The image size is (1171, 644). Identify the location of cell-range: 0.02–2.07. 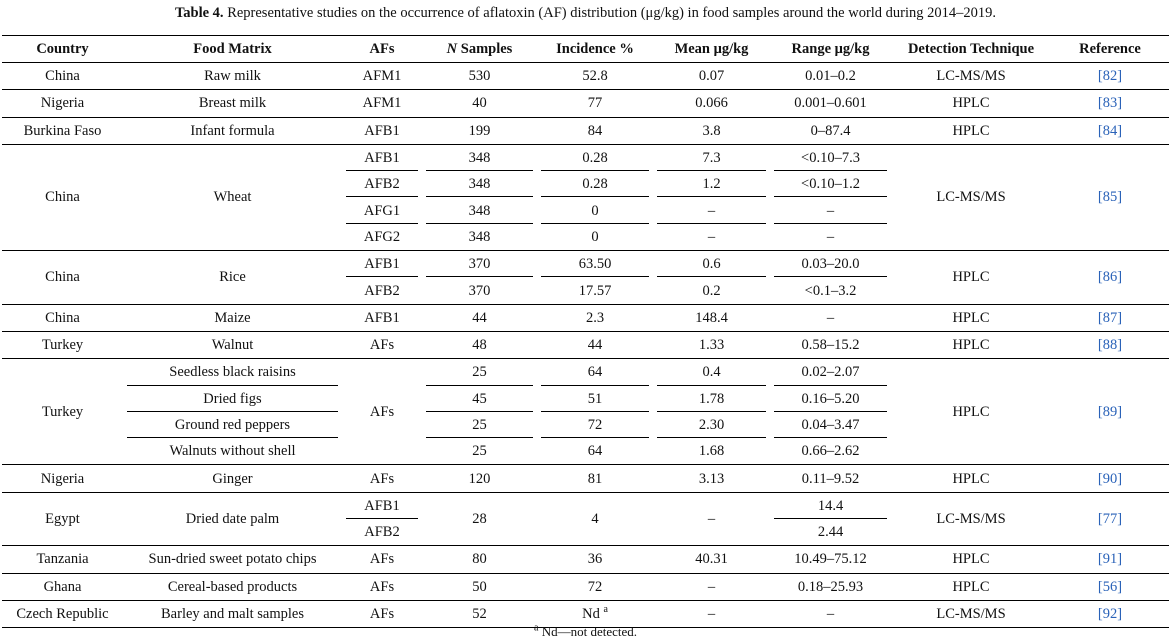
(830, 372).